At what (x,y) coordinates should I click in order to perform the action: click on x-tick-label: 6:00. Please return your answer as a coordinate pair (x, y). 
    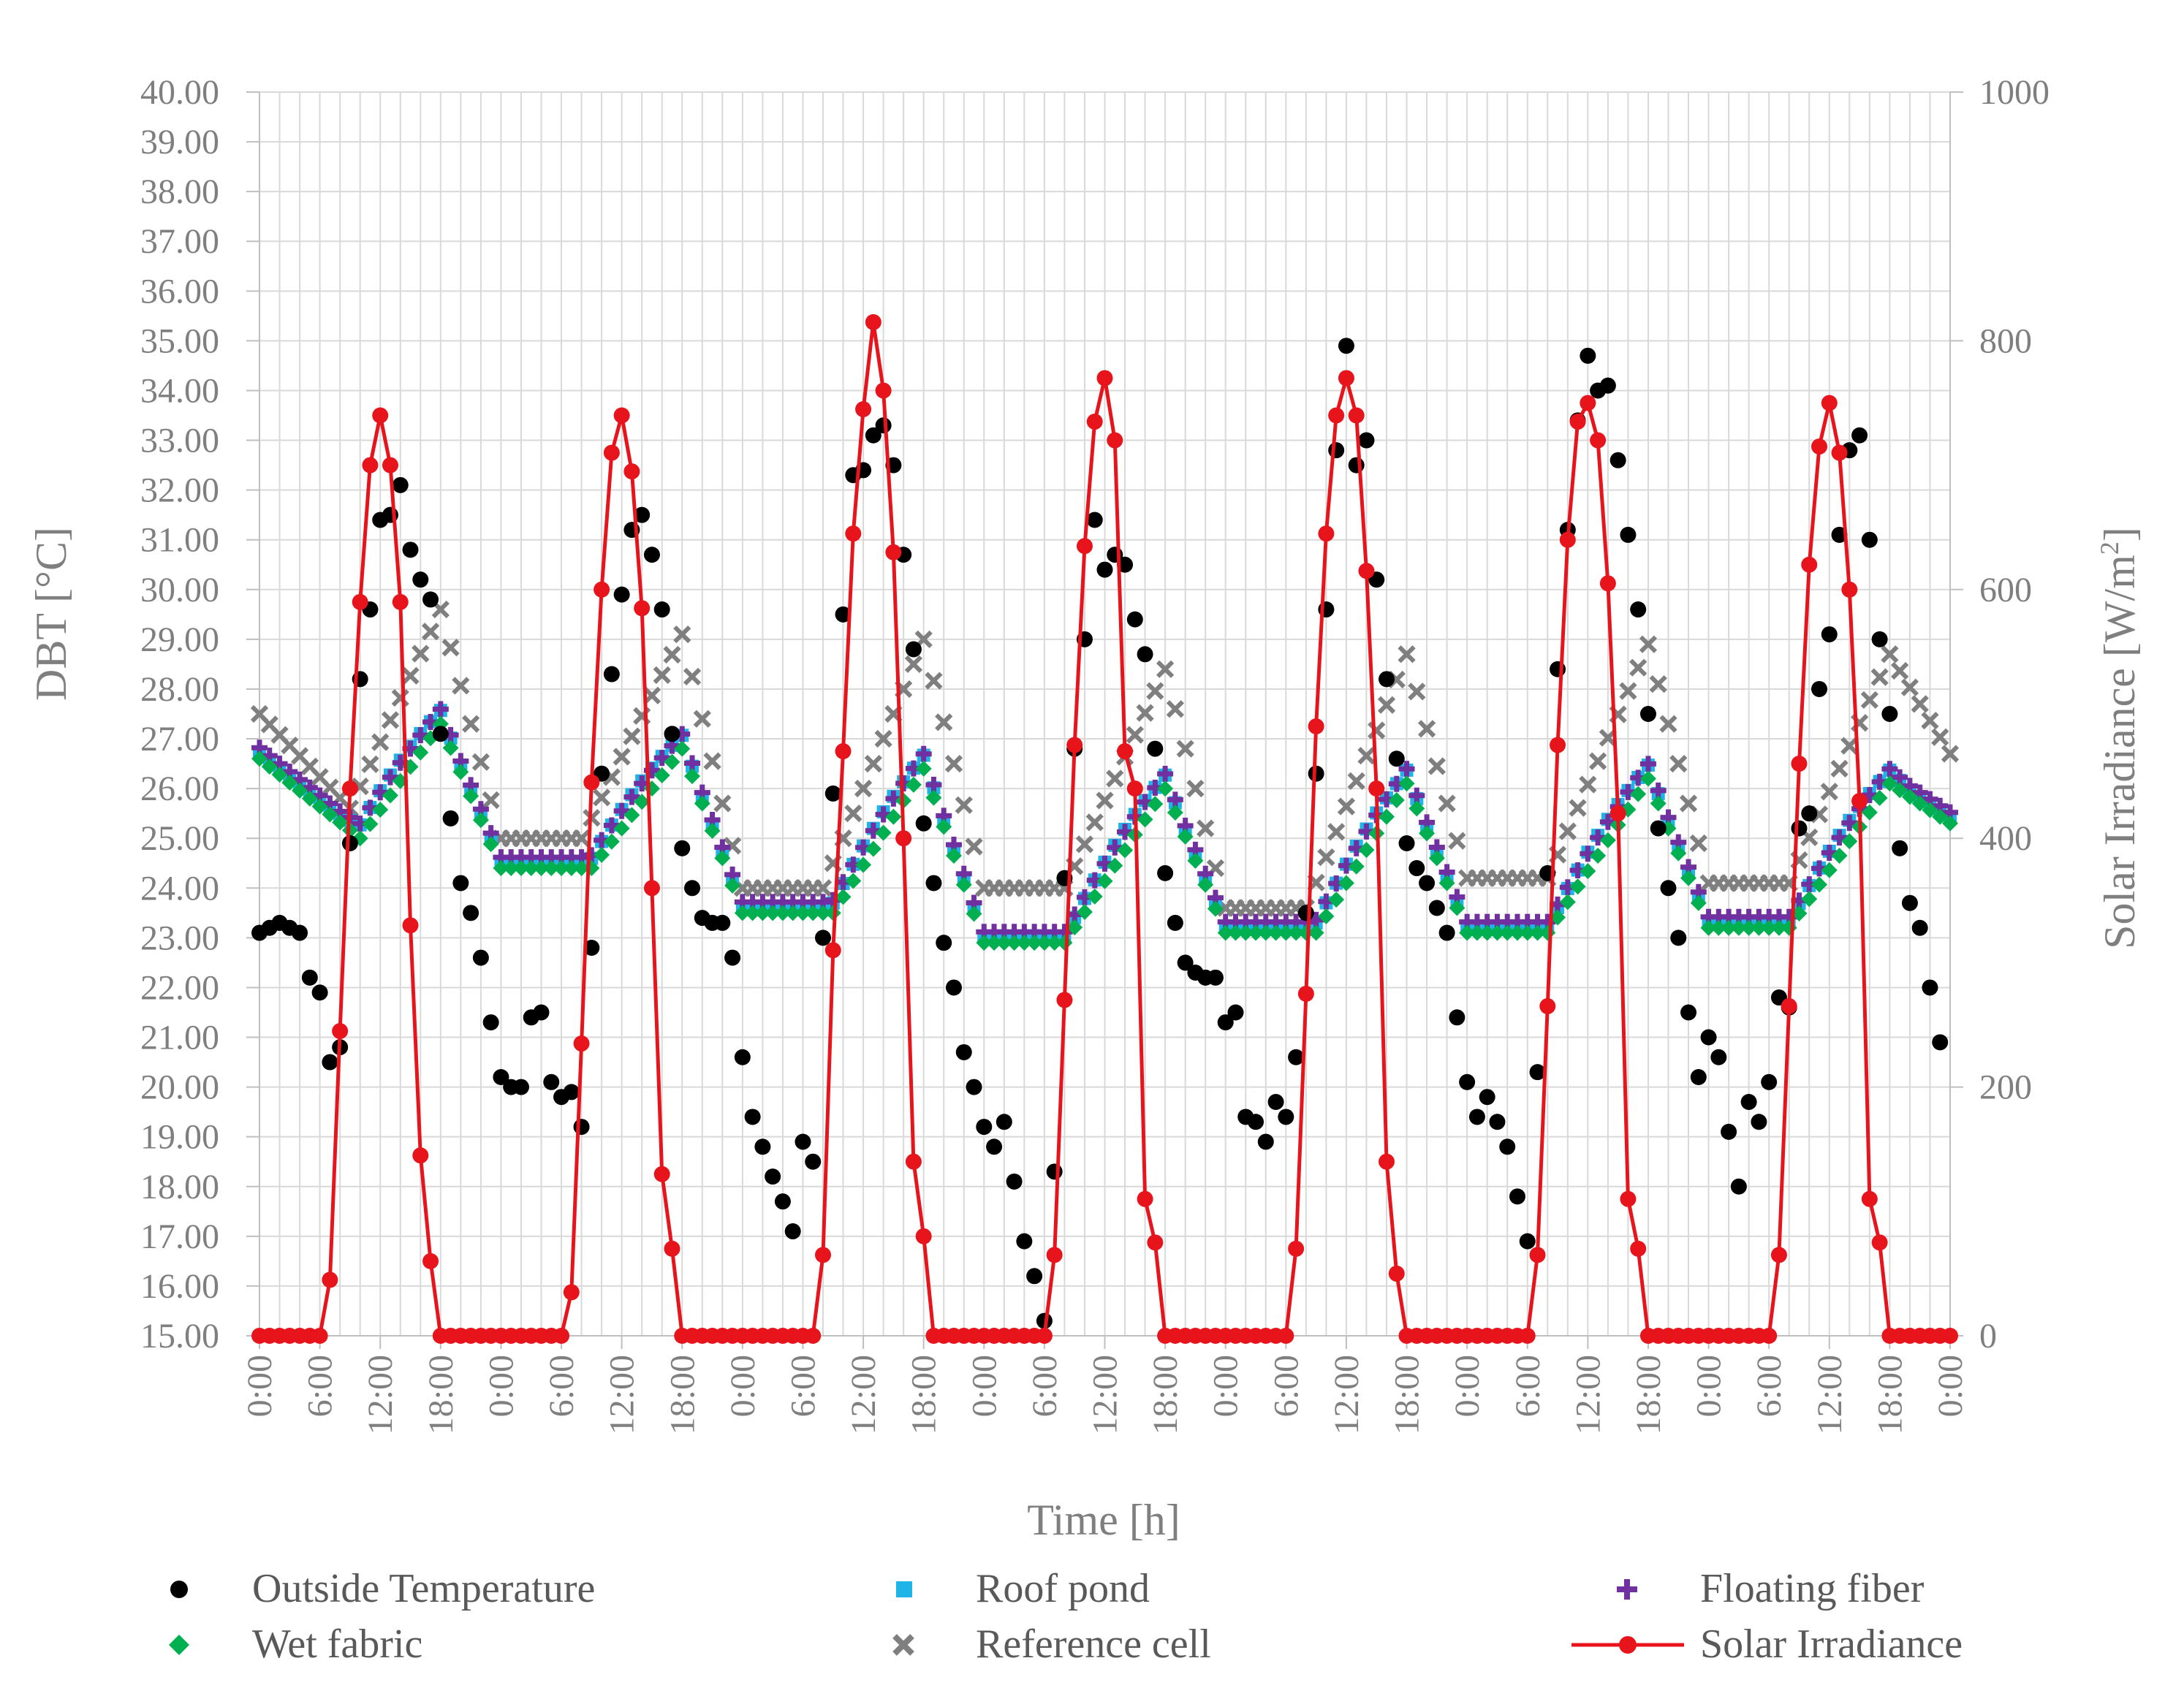
    Looking at the image, I should click on (320, 1386).